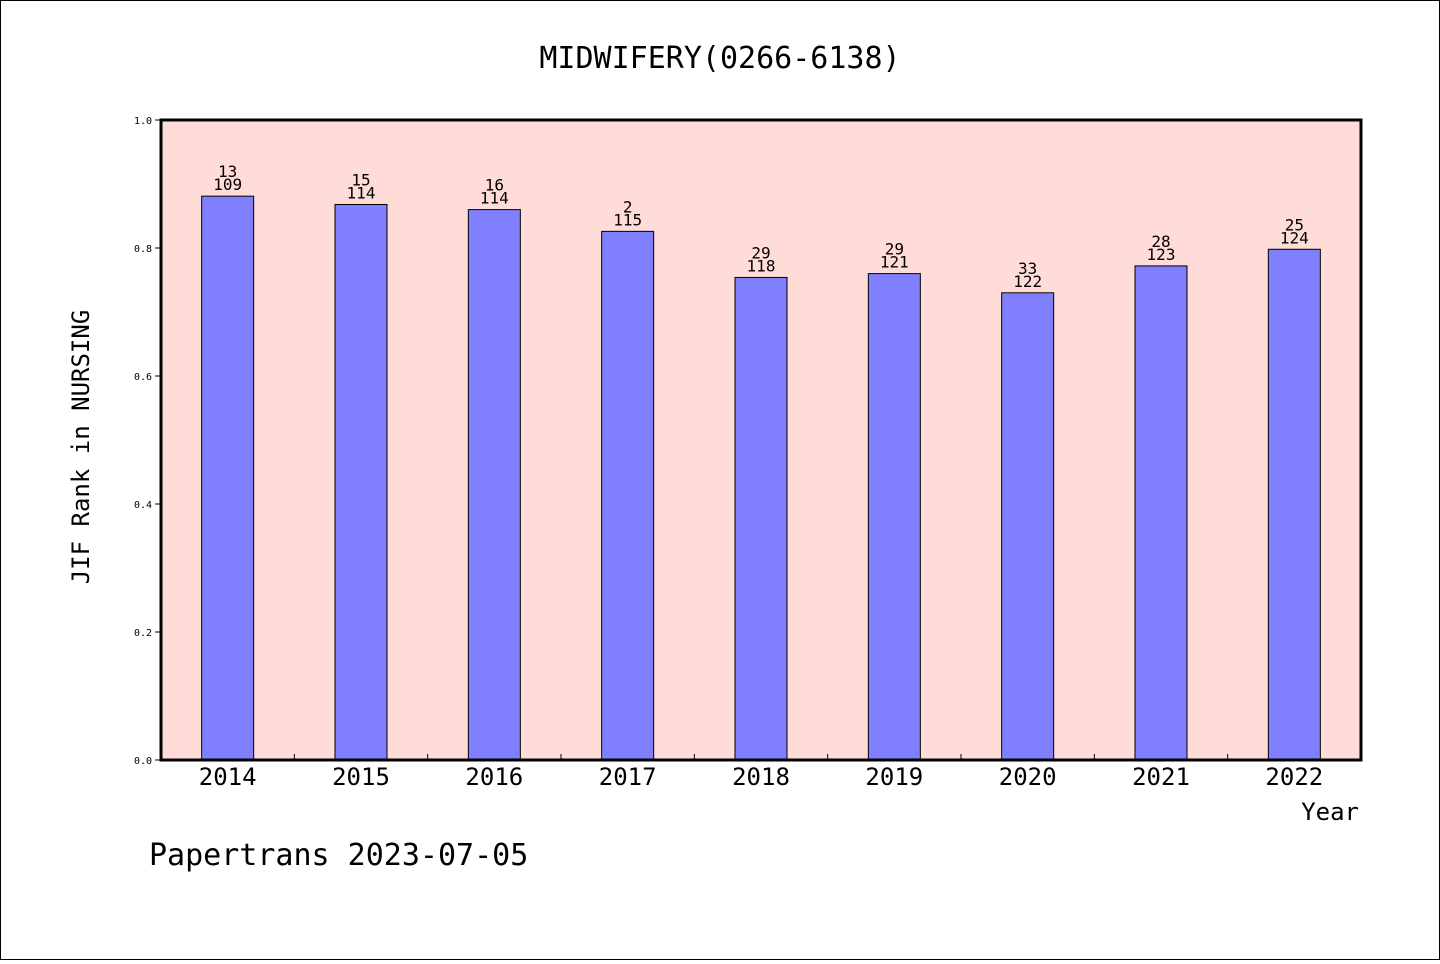 The width and height of the screenshot is (1440, 964). Describe the element at coordinates (147, 441) in the screenshot. I see `y-ticks-group: 0.0 0.2 0.4 0.6 0.8 1.0` at that location.